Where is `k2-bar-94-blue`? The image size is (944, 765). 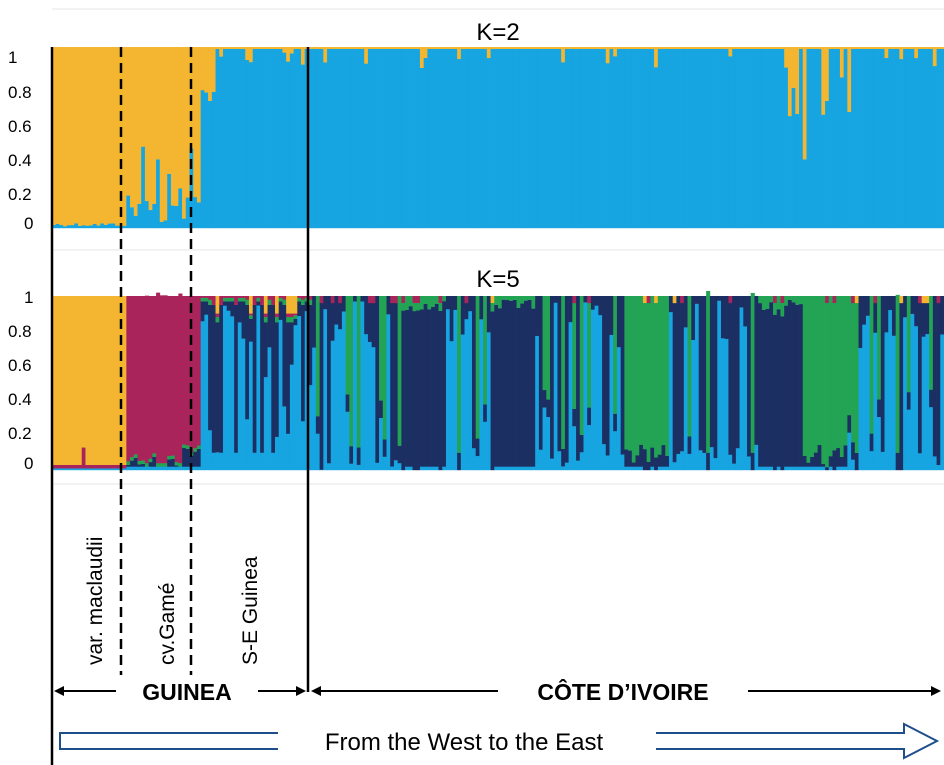
k2-bar-94-blue is located at coordinates (399, 138).